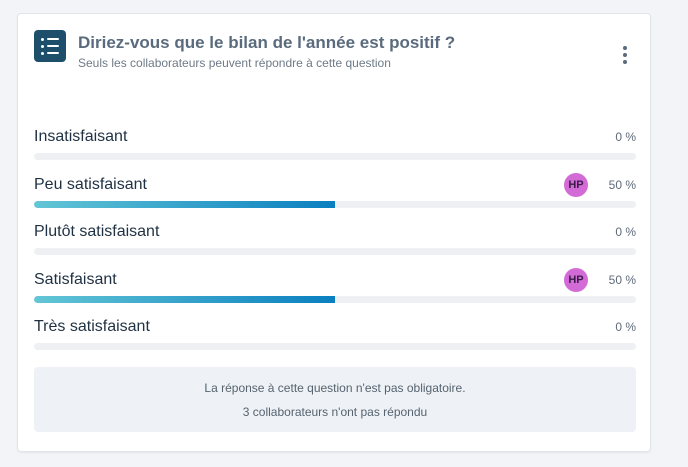  Describe the element at coordinates (92, 326) in the screenshot. I see `option-label: Très satisfaisant` at that location.